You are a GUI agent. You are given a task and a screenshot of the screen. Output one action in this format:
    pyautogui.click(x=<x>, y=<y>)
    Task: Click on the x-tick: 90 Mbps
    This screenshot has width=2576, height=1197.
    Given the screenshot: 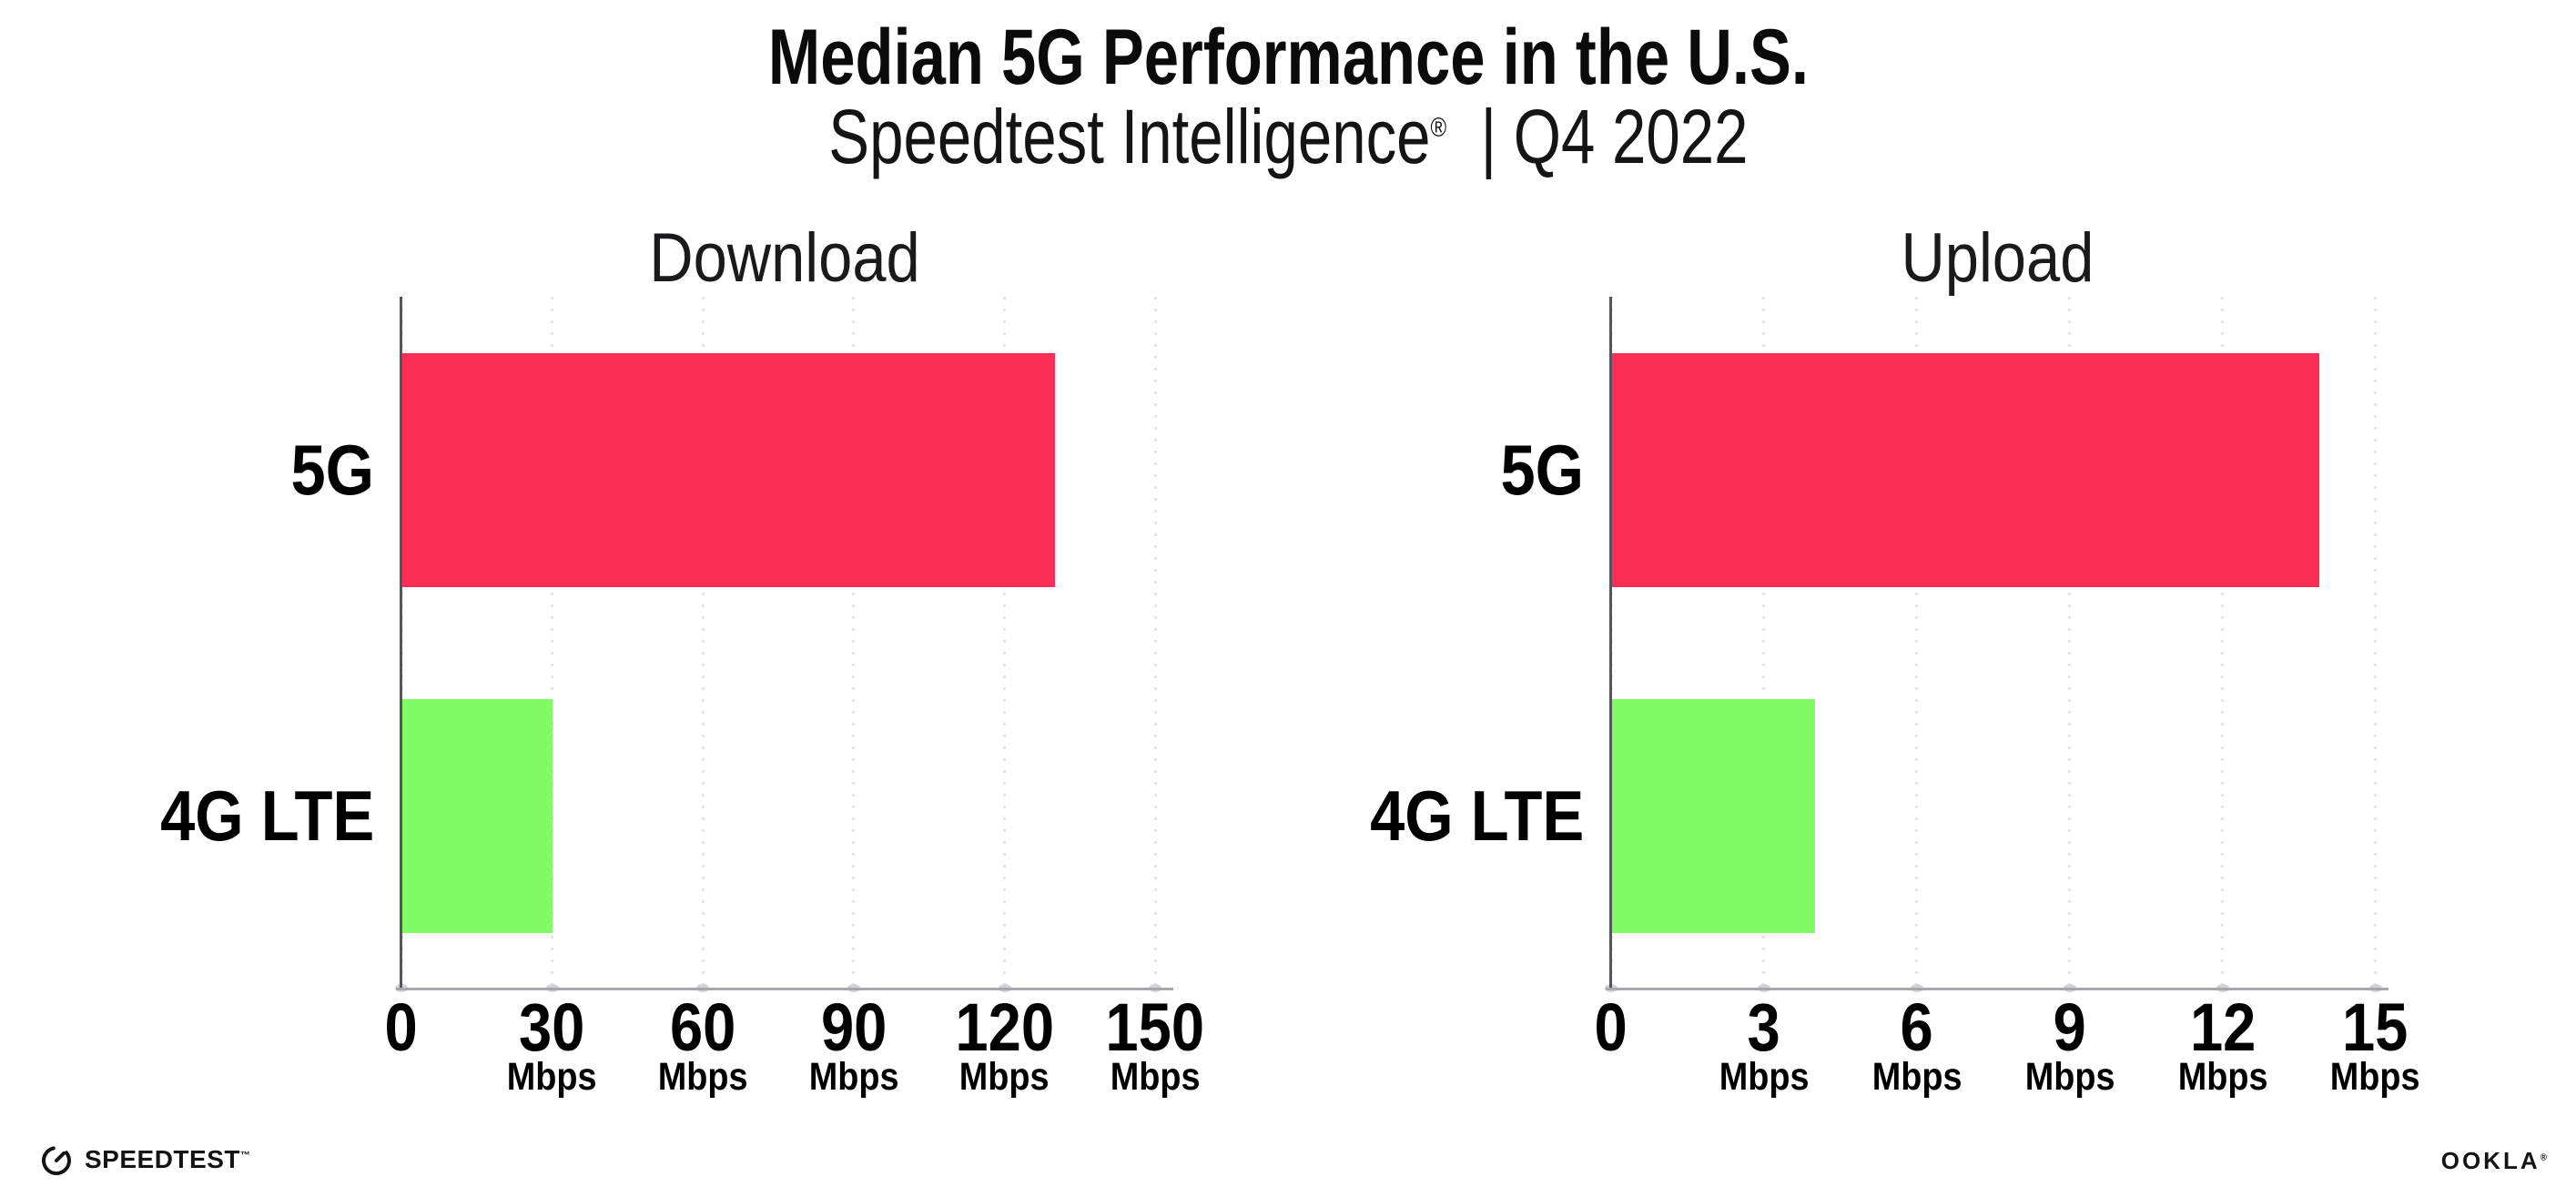 What is the action you would take?
    pyautogui.click(x=854, y=1046)
    